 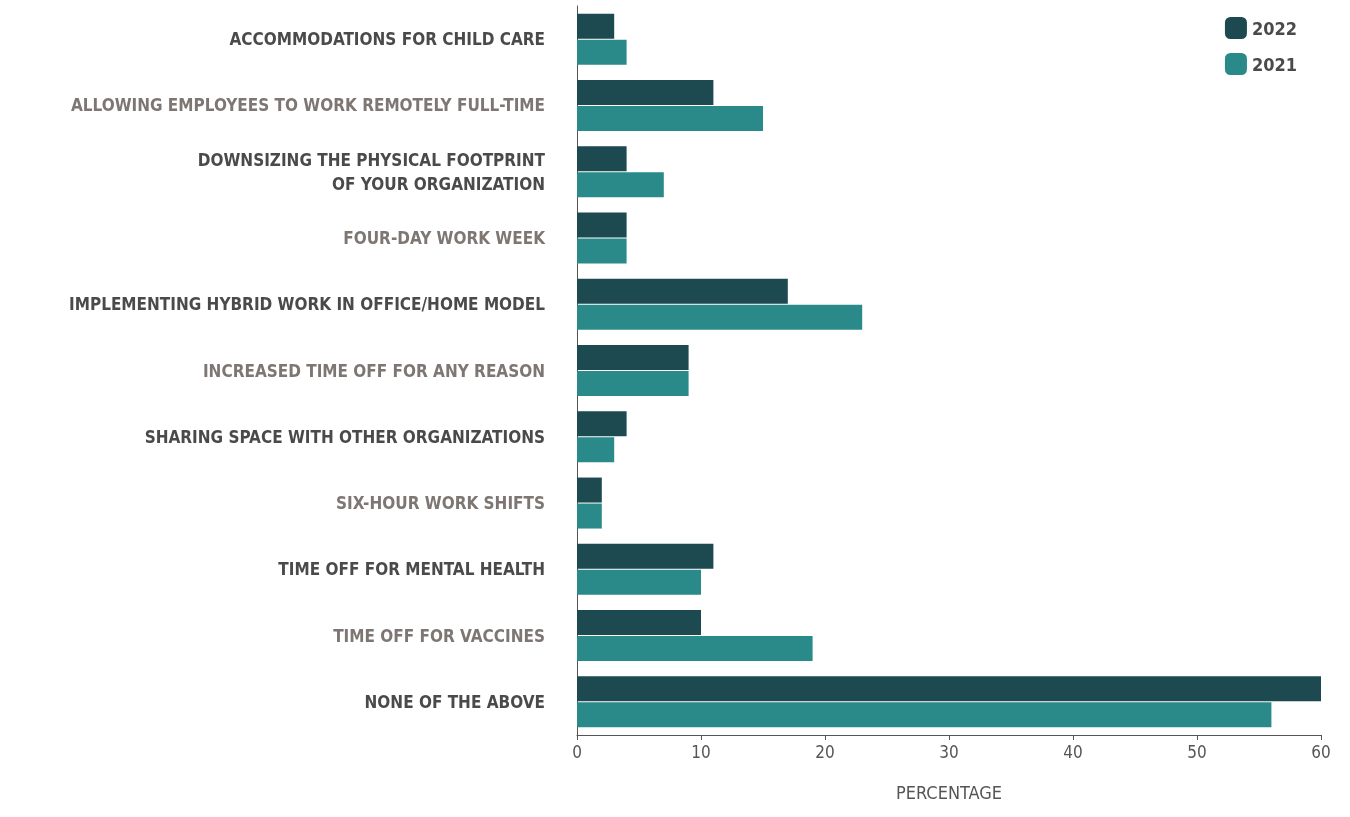 What do you see at coordinates (1321, 751) in the screenshot?
I see `x-tick-label: 60` at bounding box center [1321, 751].